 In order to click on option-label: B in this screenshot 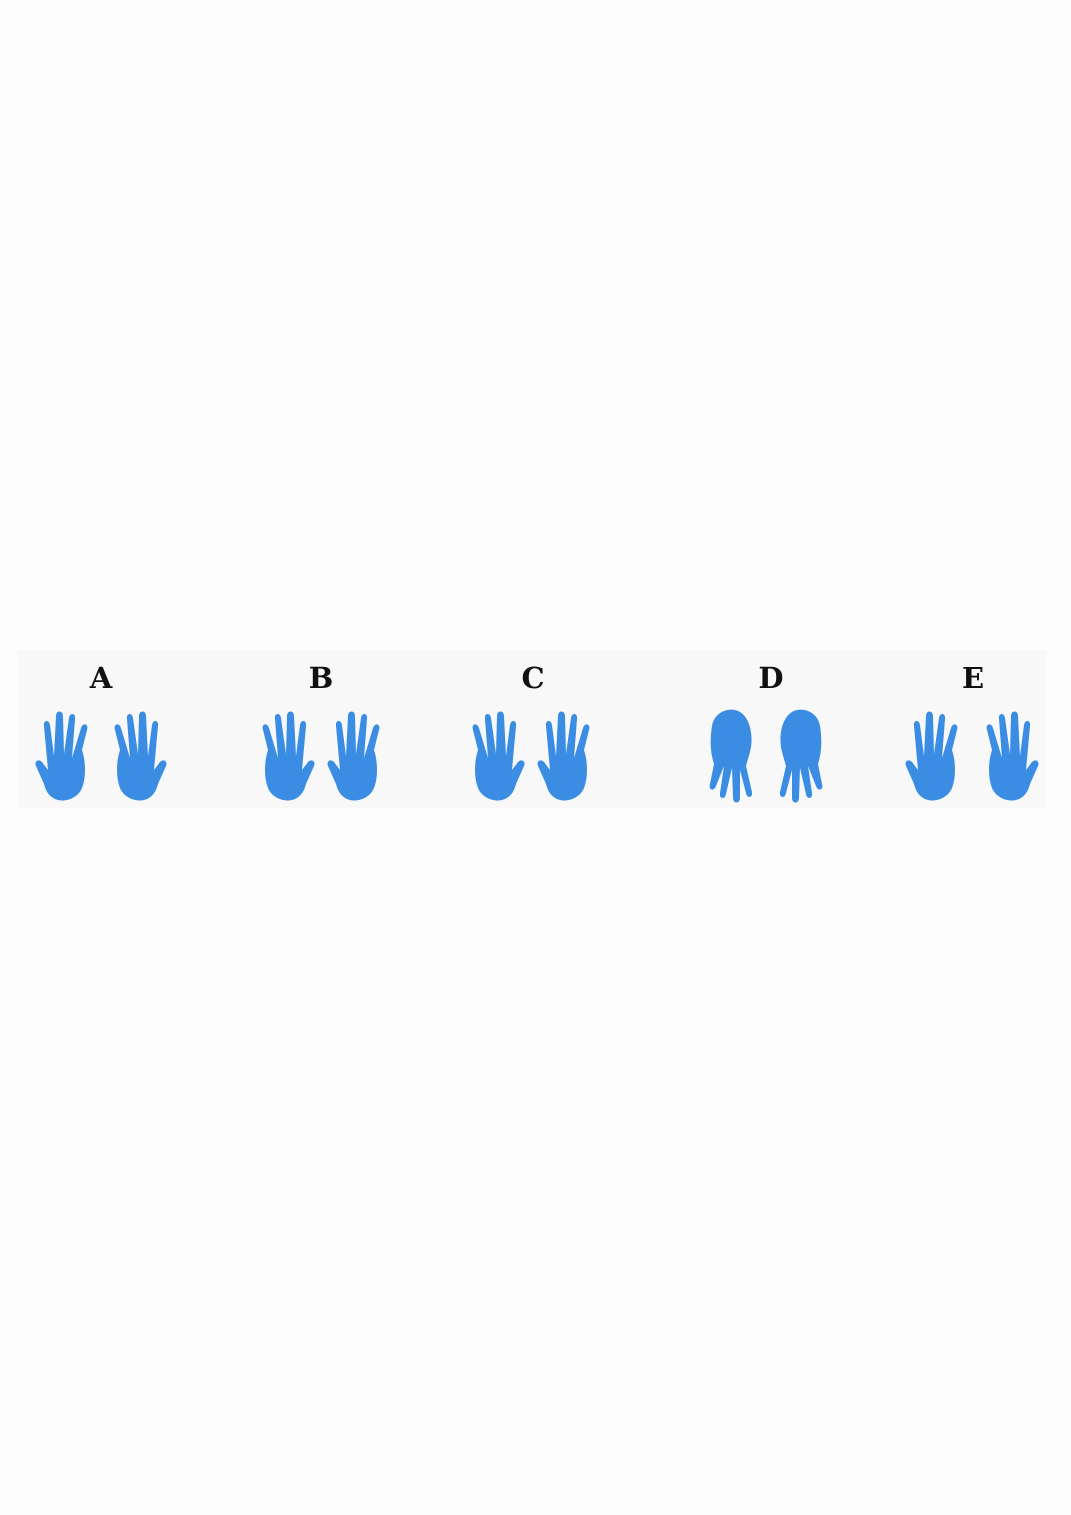, I will do `click(321, 678)`.